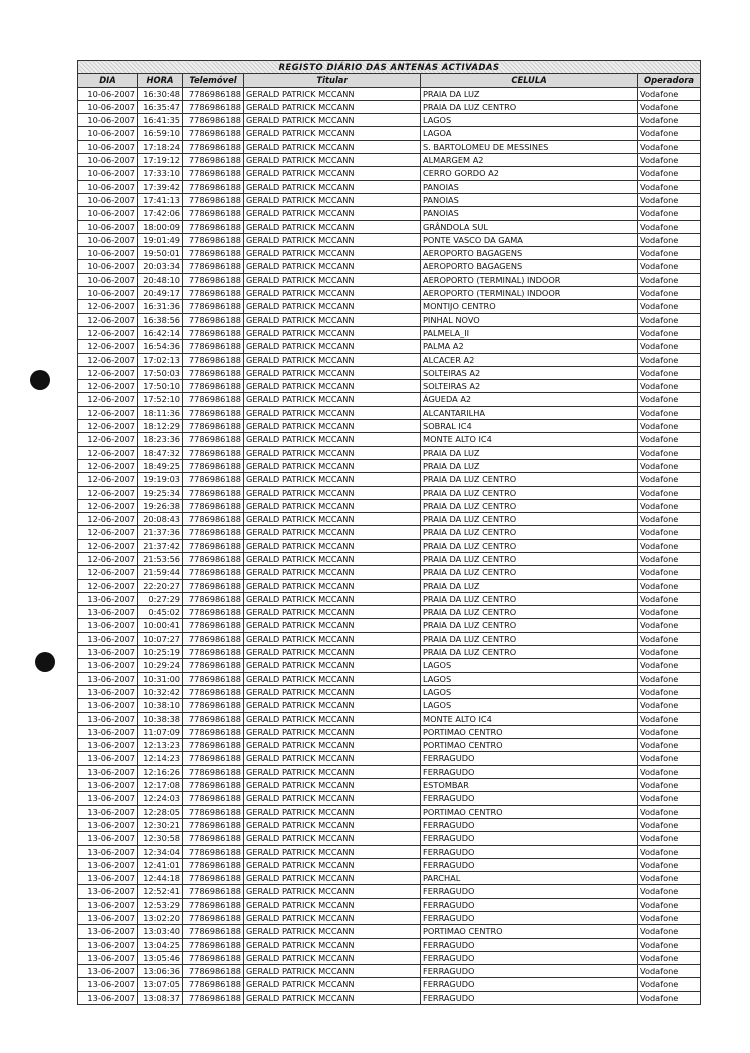  What do you see at coordinates (529, 386) in the screenshot?
I see `cell-site-cell: SOLTEIRAS A2` at bounding box center [529, 386].